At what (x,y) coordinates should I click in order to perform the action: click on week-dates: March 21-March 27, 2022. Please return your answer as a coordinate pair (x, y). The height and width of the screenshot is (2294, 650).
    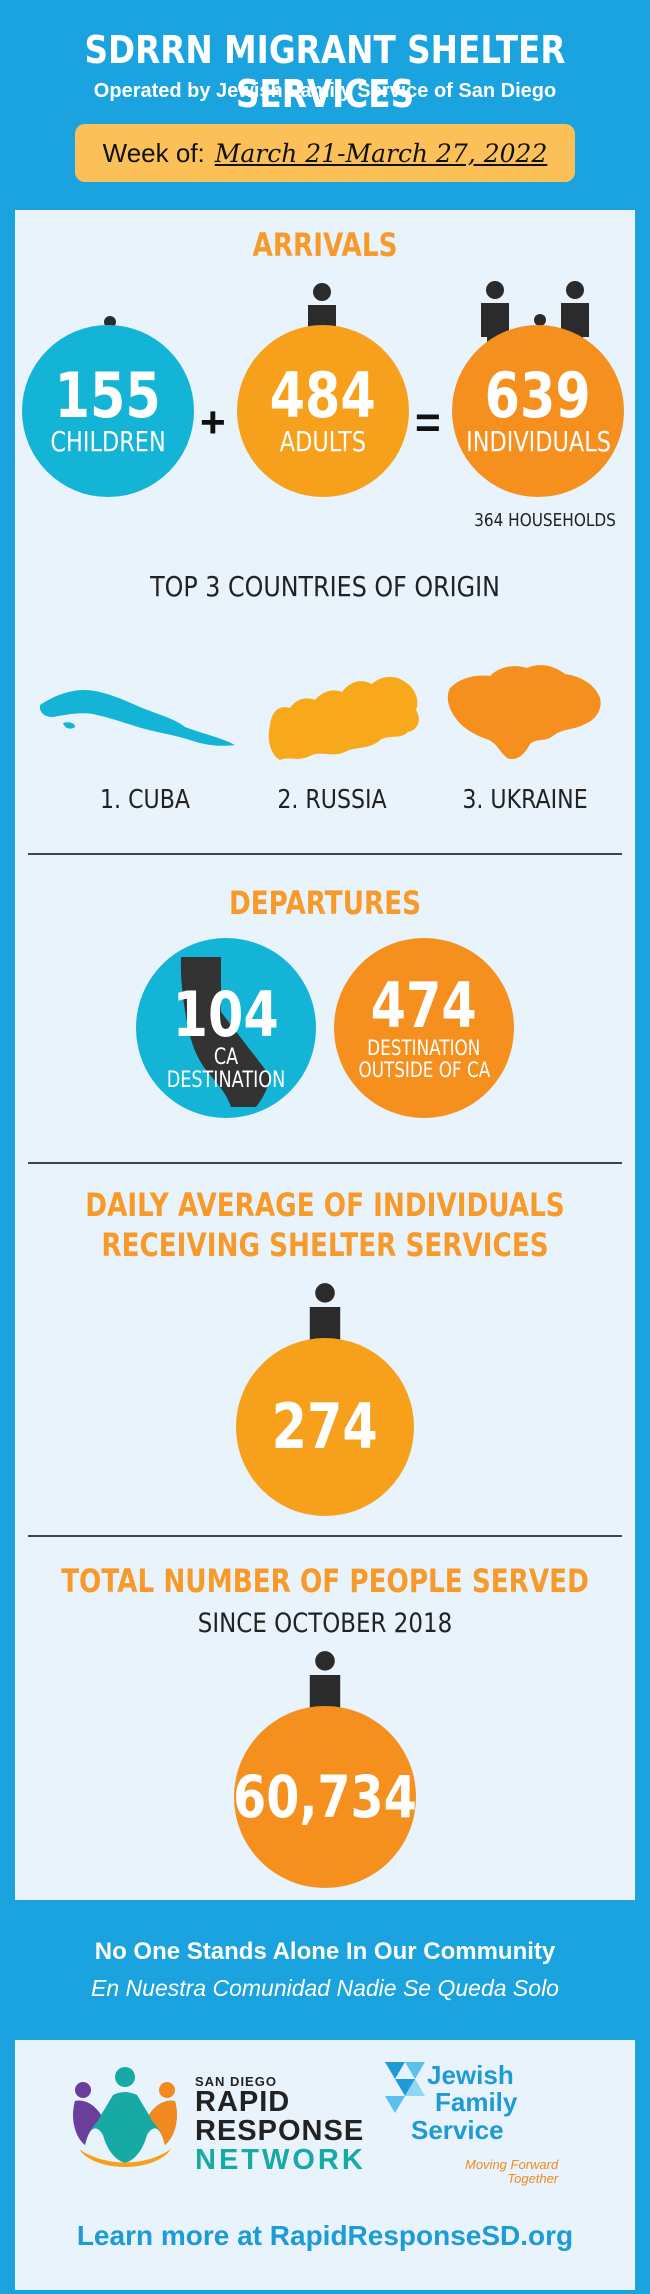
    Looking at the image, I should click on (381, 153).